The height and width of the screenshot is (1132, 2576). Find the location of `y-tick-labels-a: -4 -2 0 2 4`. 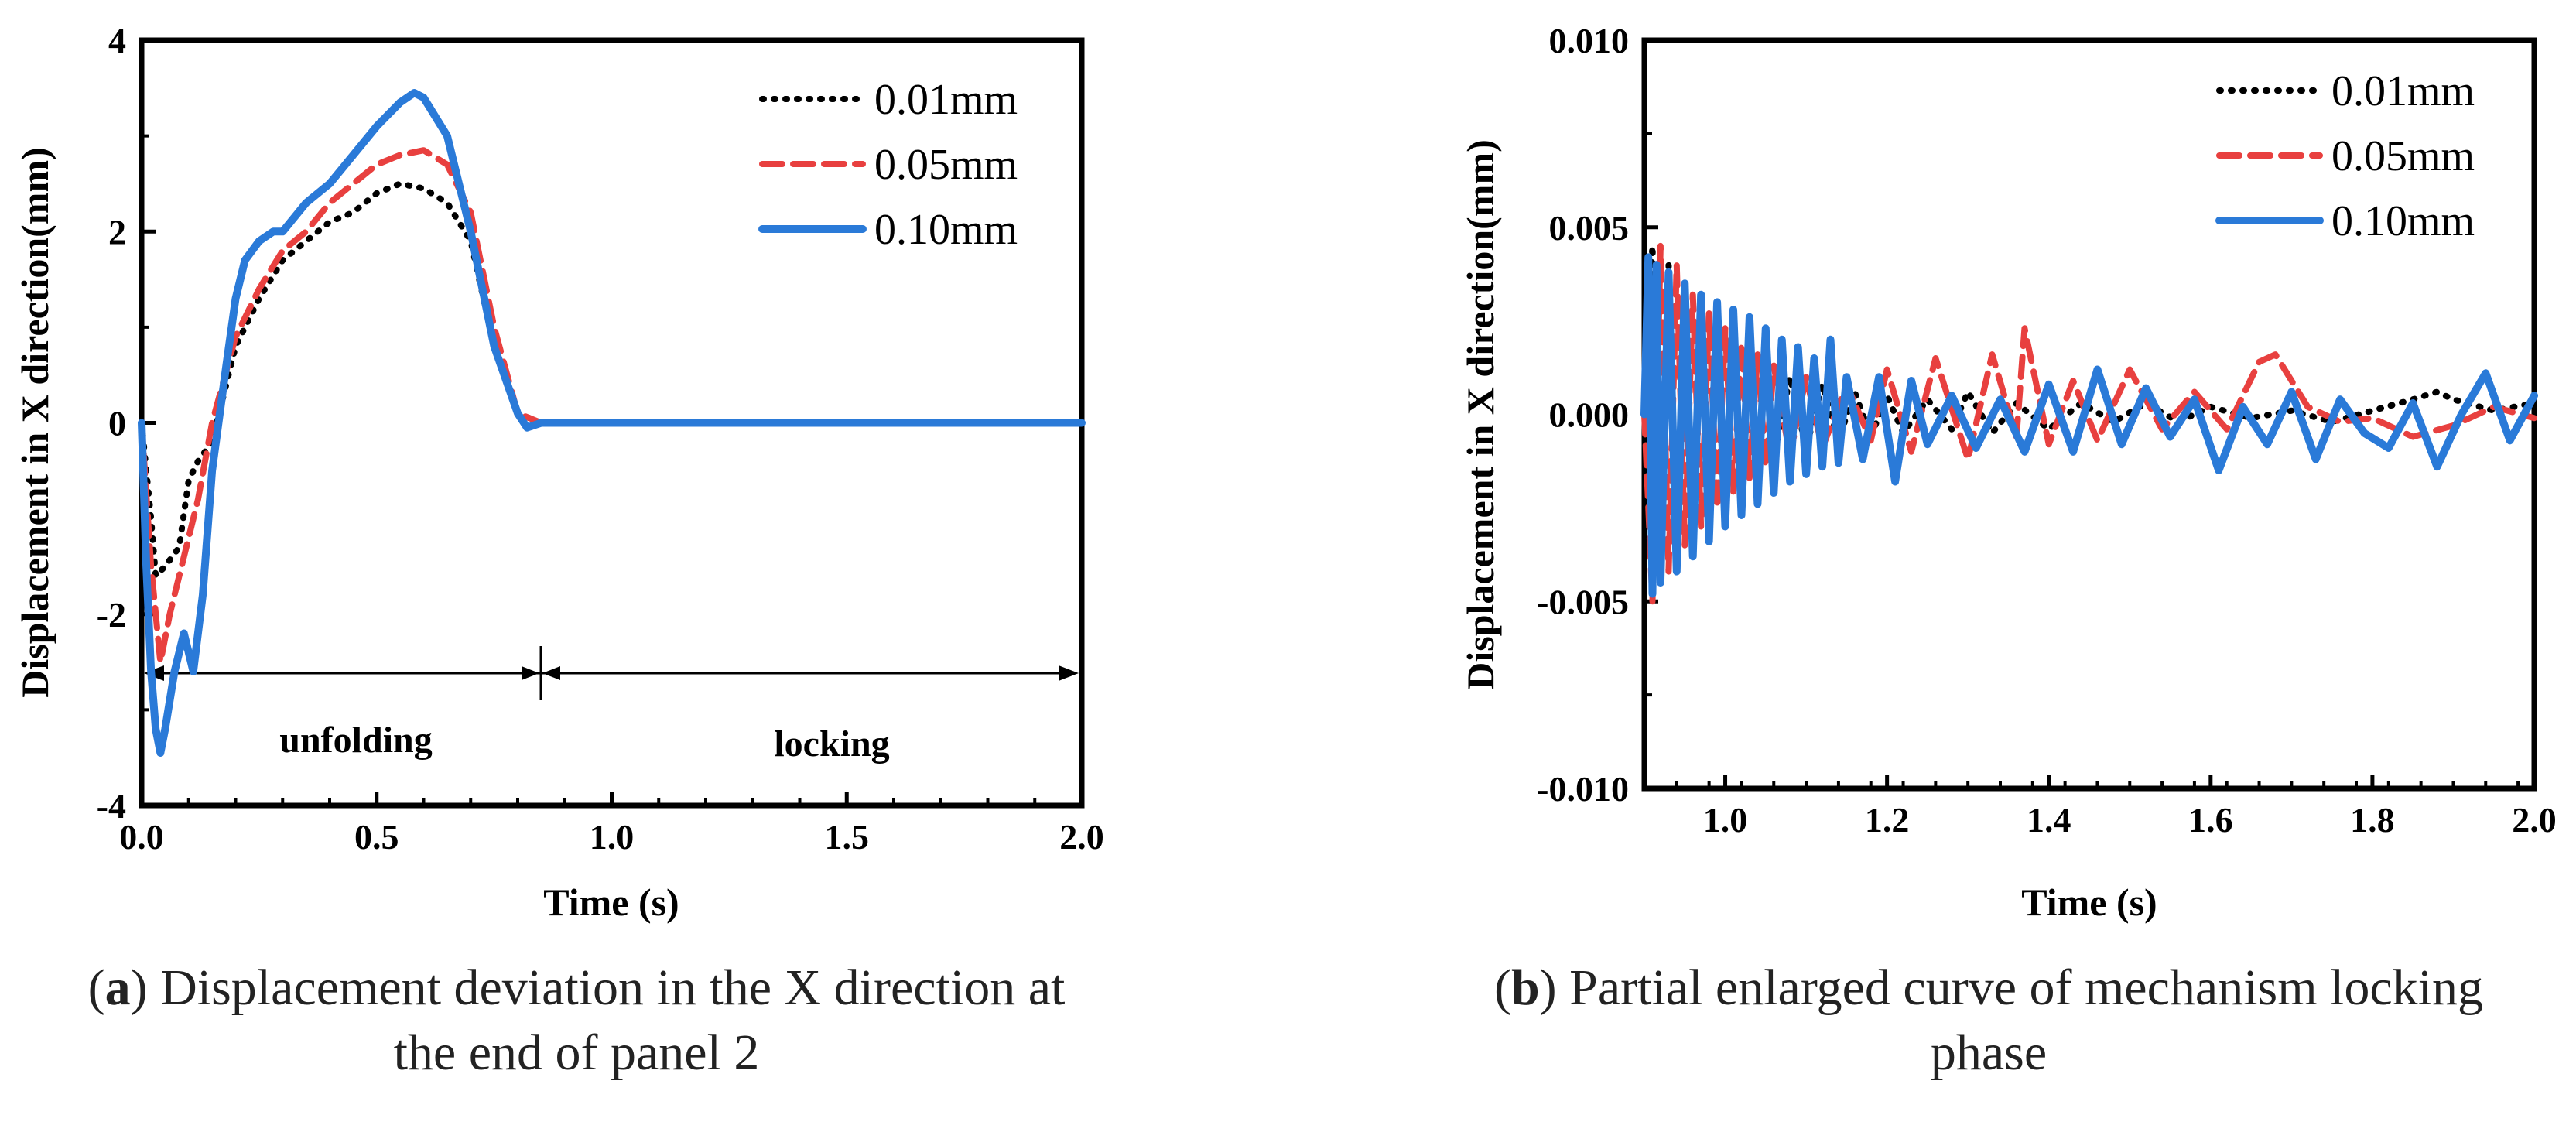

y-tick-labels-a: -4 -2 0 2 4 is located at coordinates (112, 423).